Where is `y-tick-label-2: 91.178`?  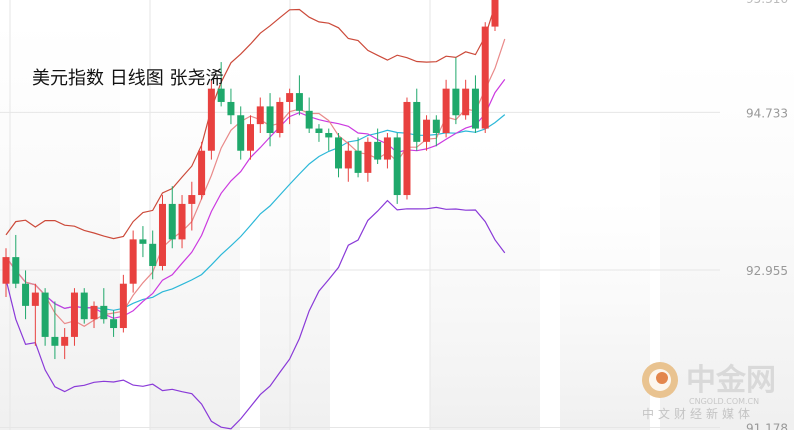 y-tick-label-2: 91.178 is located at coordinates (767, 426).